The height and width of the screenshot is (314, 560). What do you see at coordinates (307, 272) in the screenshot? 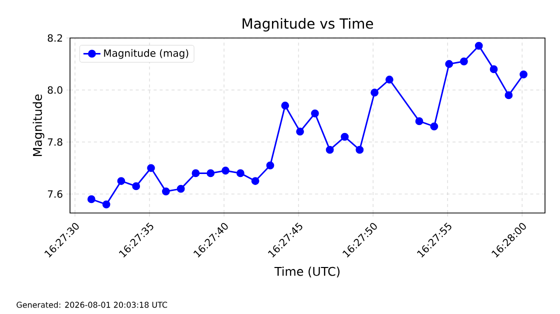
I see `x-axis-title: Time (UTC)` at bounding box center [307, 272].